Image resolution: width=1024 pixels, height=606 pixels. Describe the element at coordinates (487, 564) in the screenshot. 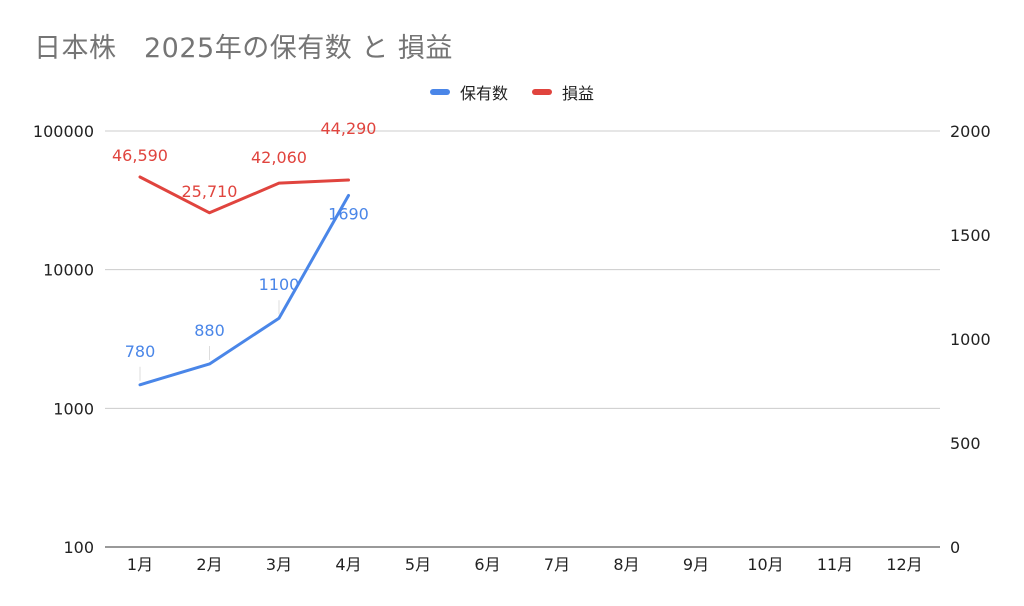

I see `x-tick-label: 6月` at that location.